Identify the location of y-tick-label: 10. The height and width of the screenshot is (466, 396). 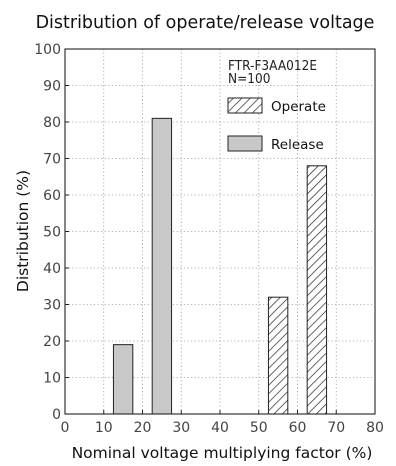
(52, 379).